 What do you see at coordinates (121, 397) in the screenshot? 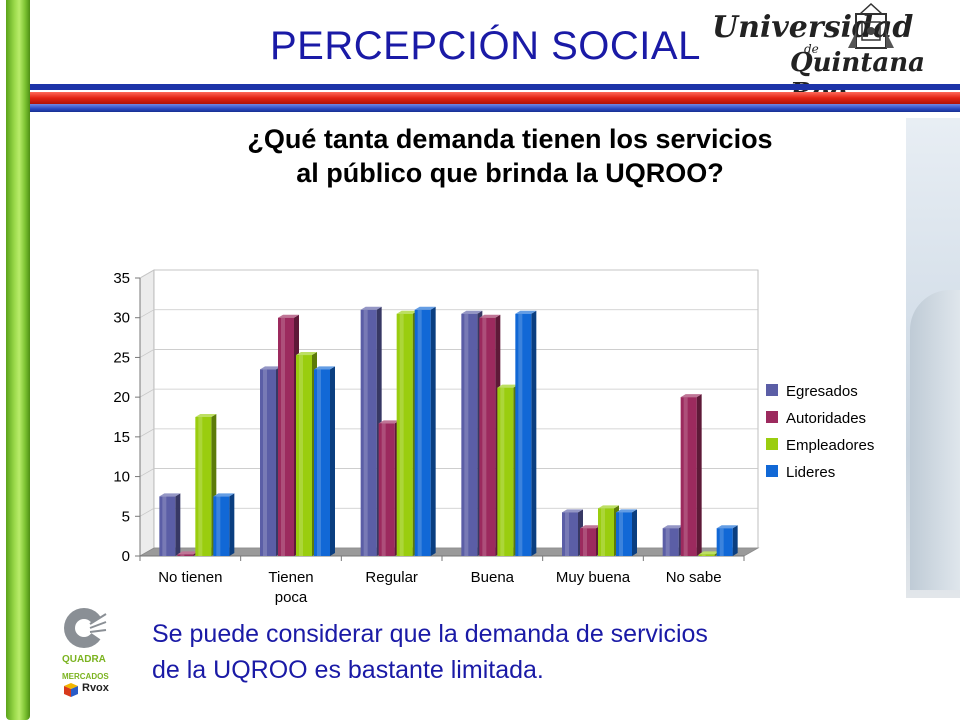
I see `y-tick-label: 20` at bounding box center [121, 397].